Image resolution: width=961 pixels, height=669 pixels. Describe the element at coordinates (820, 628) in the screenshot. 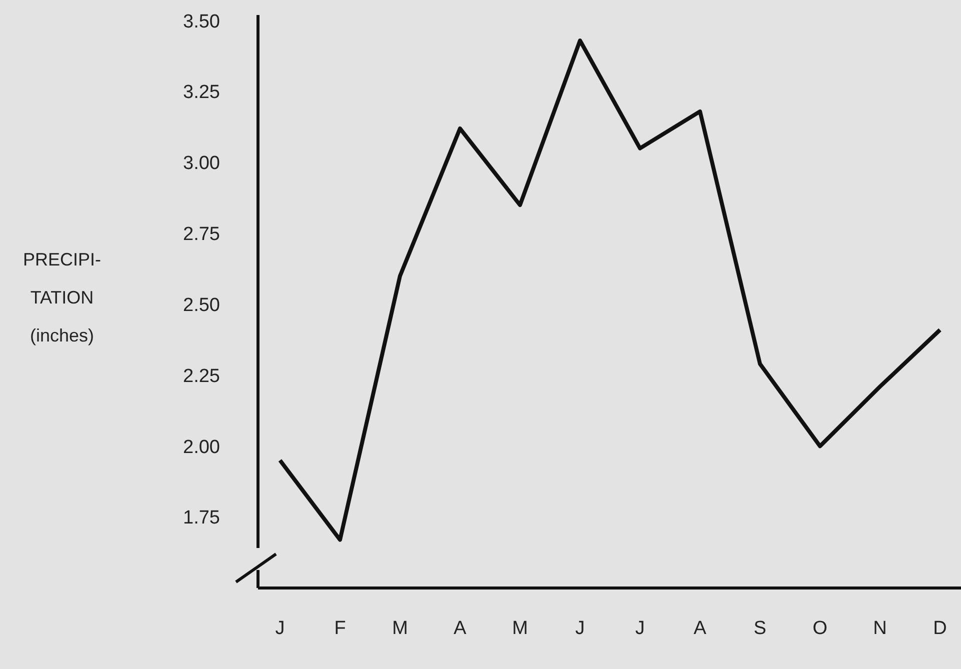

I see `x-tick-label: O` at that location.